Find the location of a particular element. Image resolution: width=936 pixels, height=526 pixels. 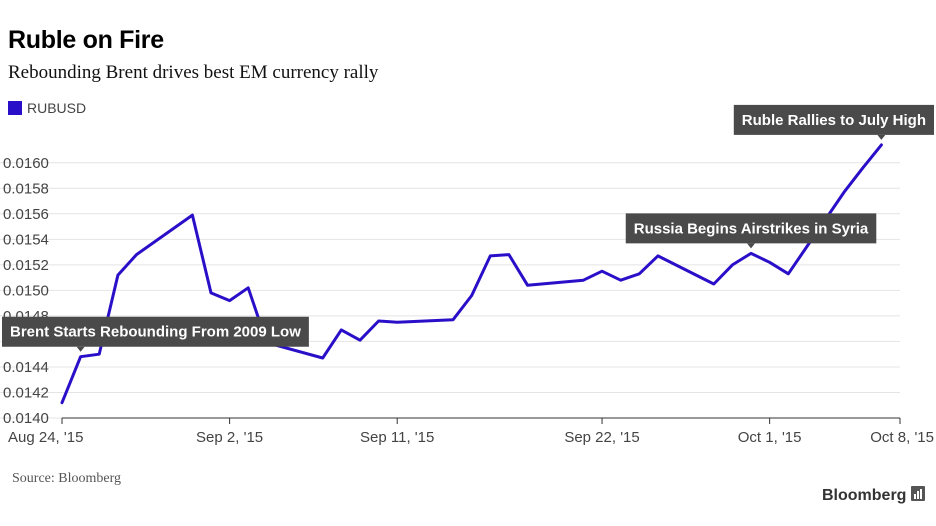

brand-logo: Bloomberg is located at coordinates (874, 496).